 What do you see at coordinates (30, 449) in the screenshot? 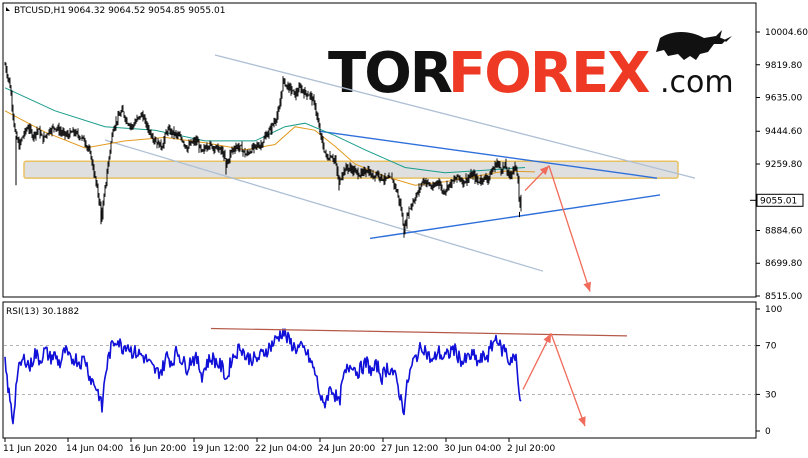
I see `time-tick-label: 11 Jun 2020` at bounding box center [30, 449].